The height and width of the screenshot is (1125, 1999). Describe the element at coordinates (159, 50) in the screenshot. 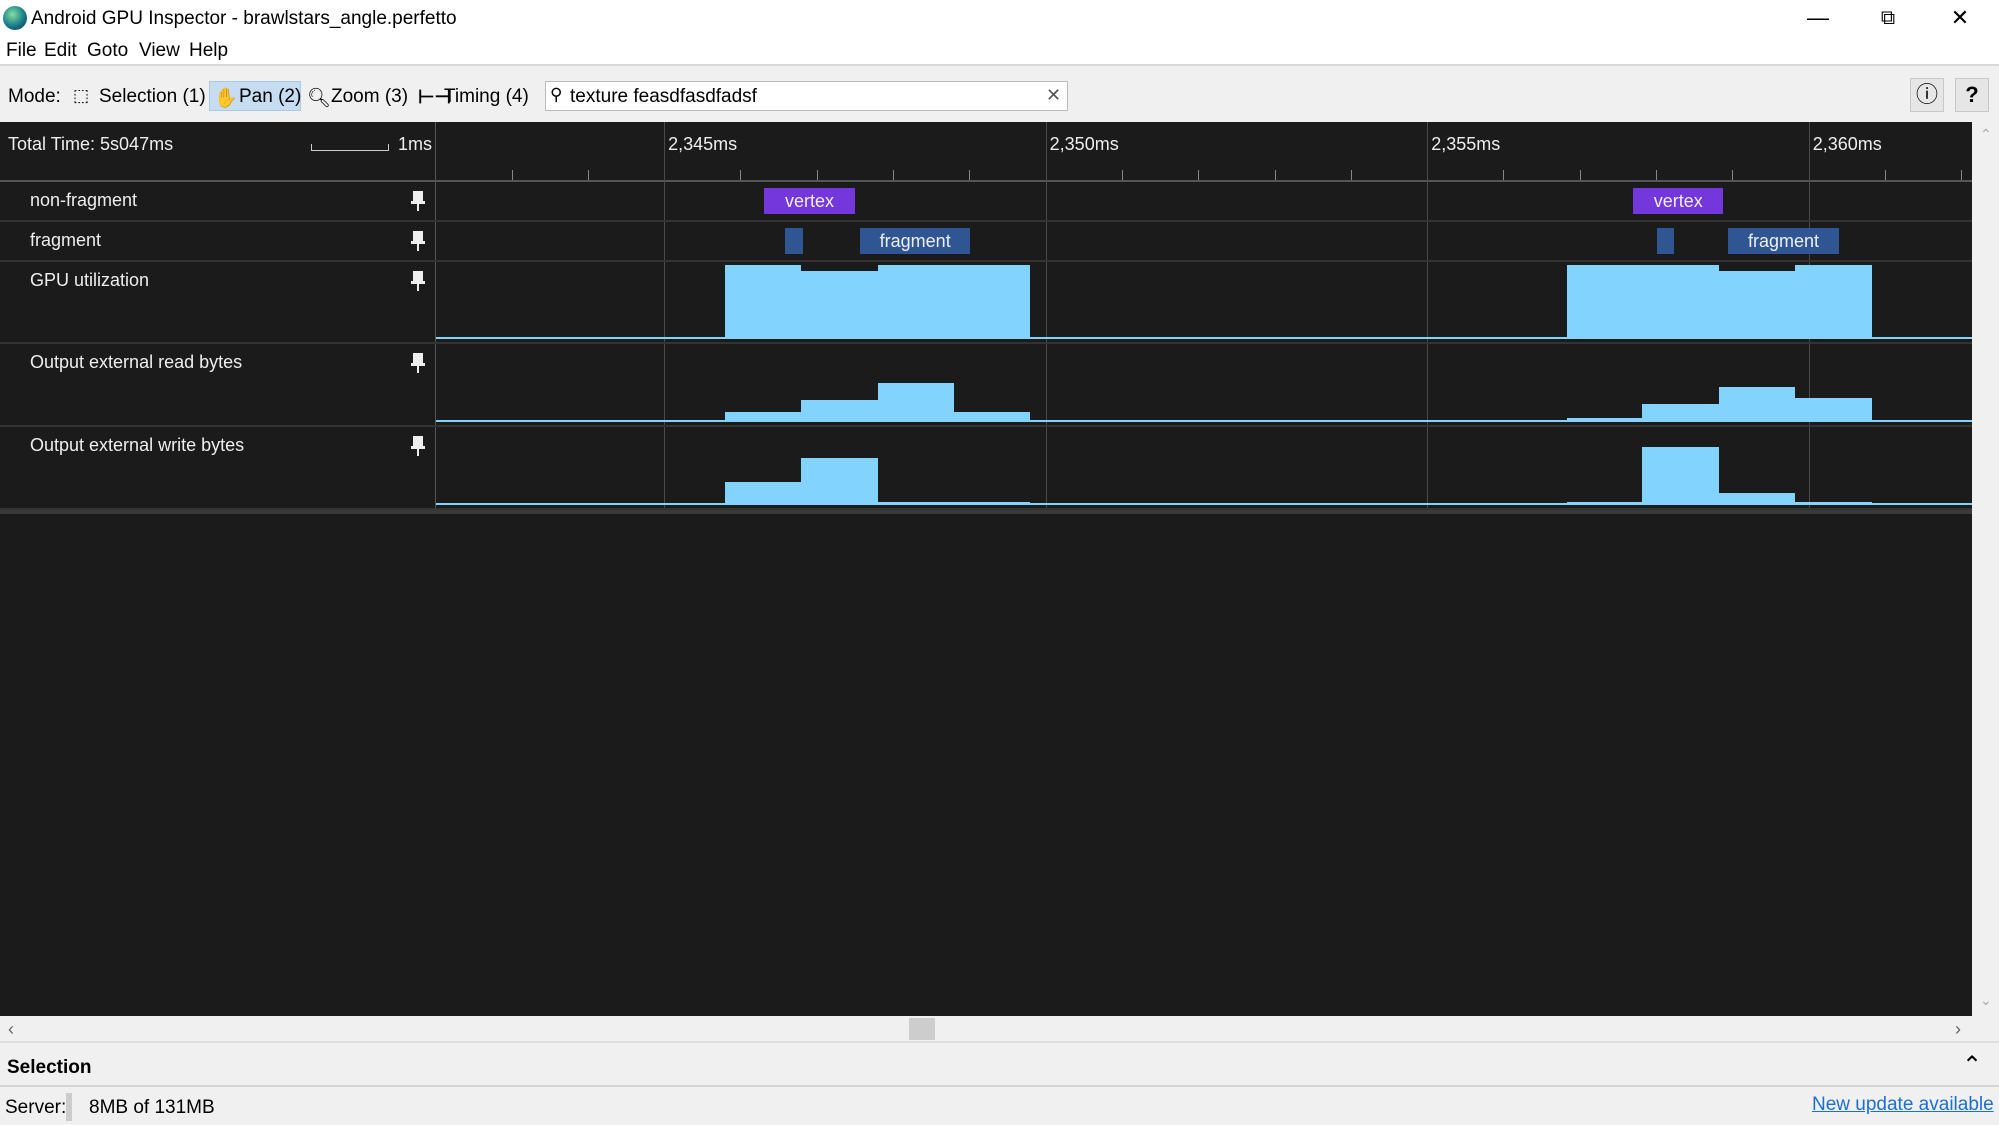

I see `menu-view: View` at that location.